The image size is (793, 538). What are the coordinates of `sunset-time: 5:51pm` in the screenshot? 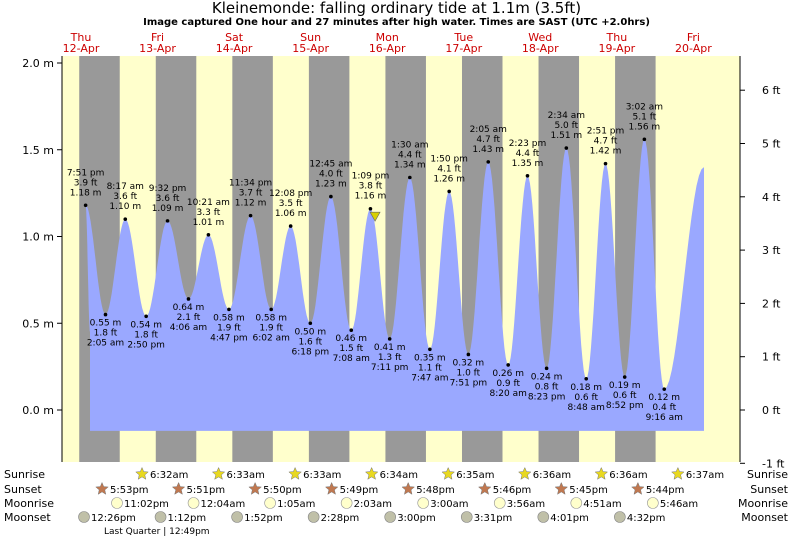 It's located at (206, 490).